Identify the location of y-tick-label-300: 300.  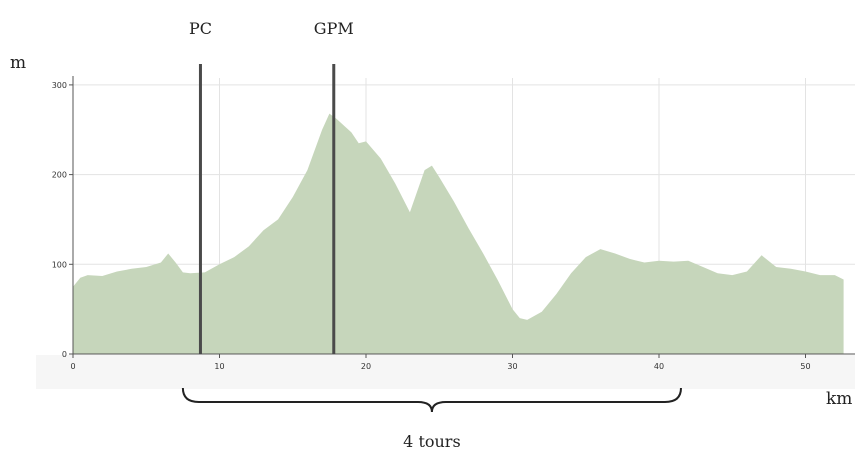
(59, 85).